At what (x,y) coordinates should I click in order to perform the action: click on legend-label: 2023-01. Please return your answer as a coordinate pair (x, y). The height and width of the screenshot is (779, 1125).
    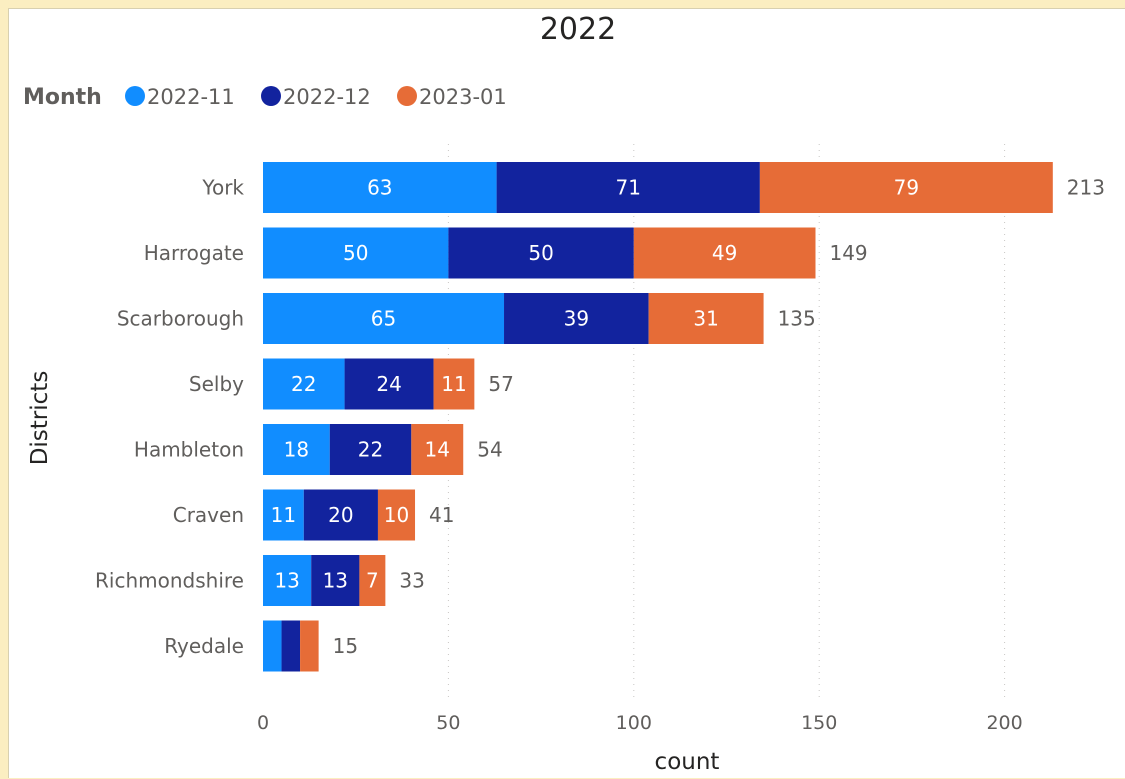
    Looking at the image, I should click on (463, 97).